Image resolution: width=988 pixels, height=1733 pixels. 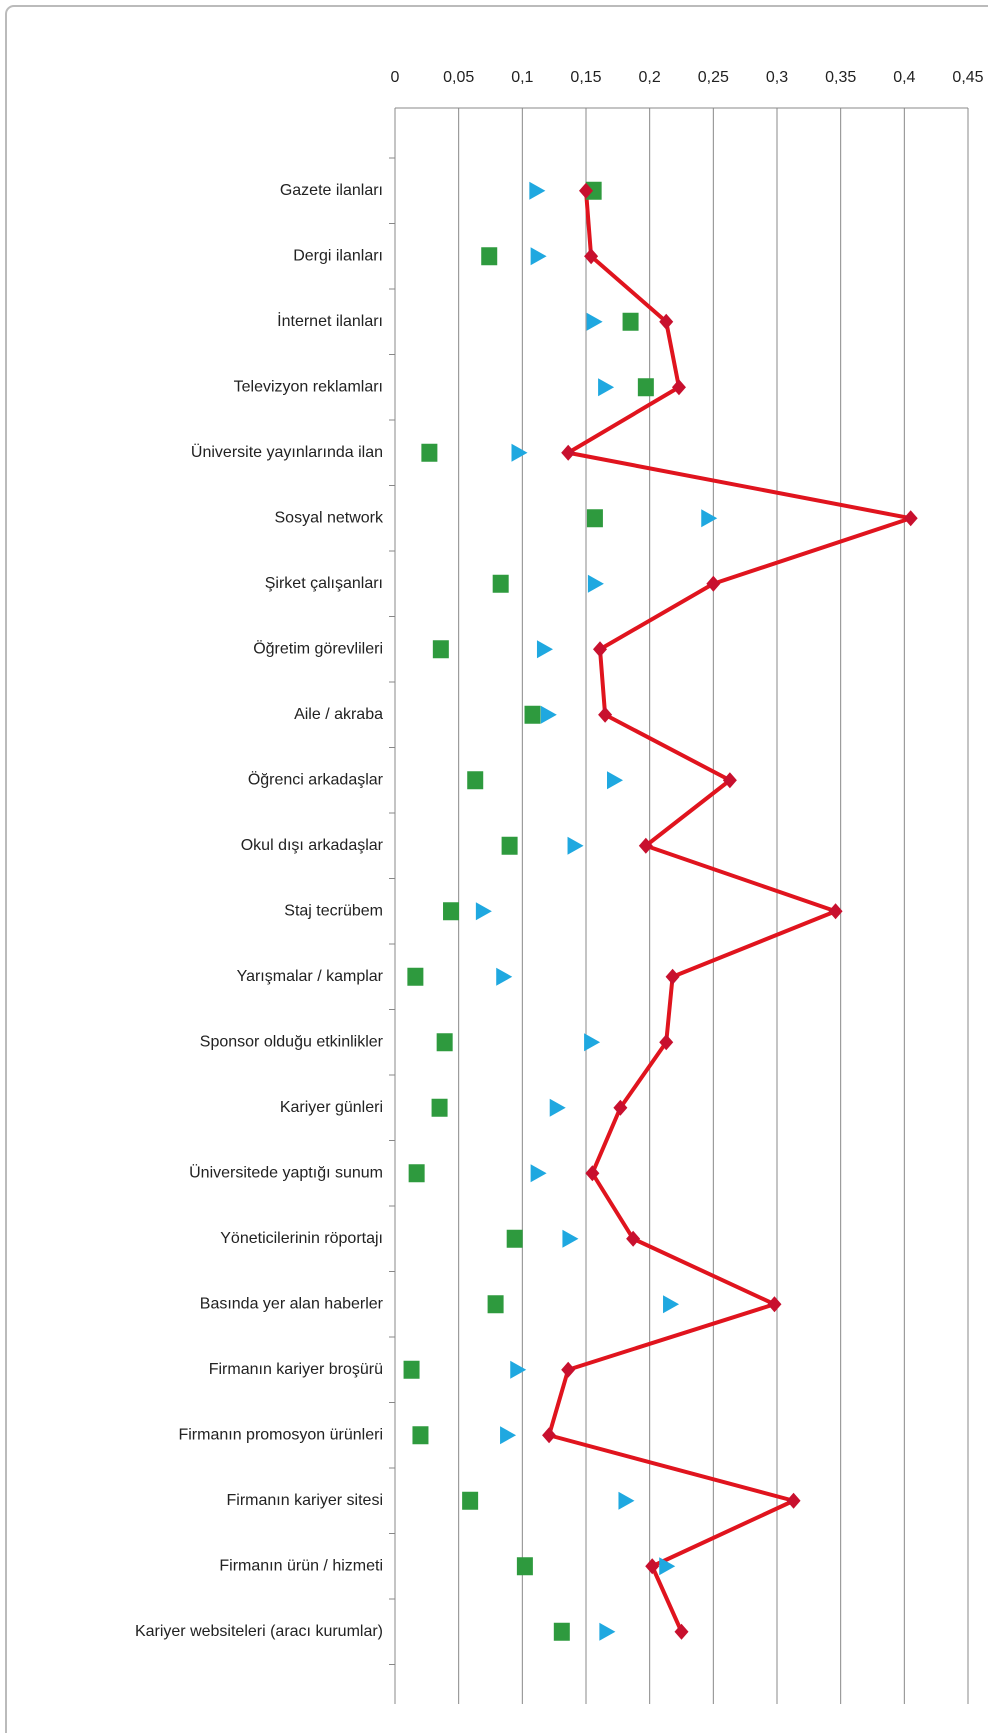 What do you see at coordinates (286, 1172) in the screenshot?
I see `y-tick-label: Üniversitede yaptığı sunum` at bounding box center [286, 1172].